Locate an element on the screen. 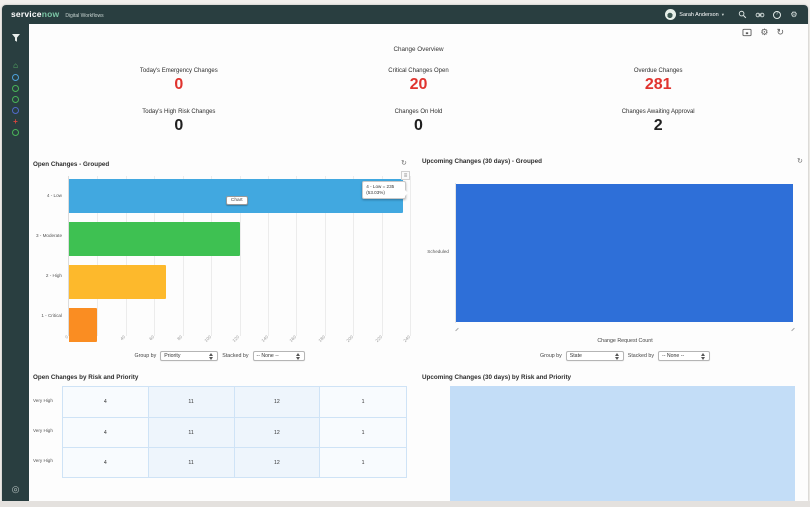 This screenshot has height=507, width=810. chart-menu-icon: ≡ is located at coordinates (405, 175).